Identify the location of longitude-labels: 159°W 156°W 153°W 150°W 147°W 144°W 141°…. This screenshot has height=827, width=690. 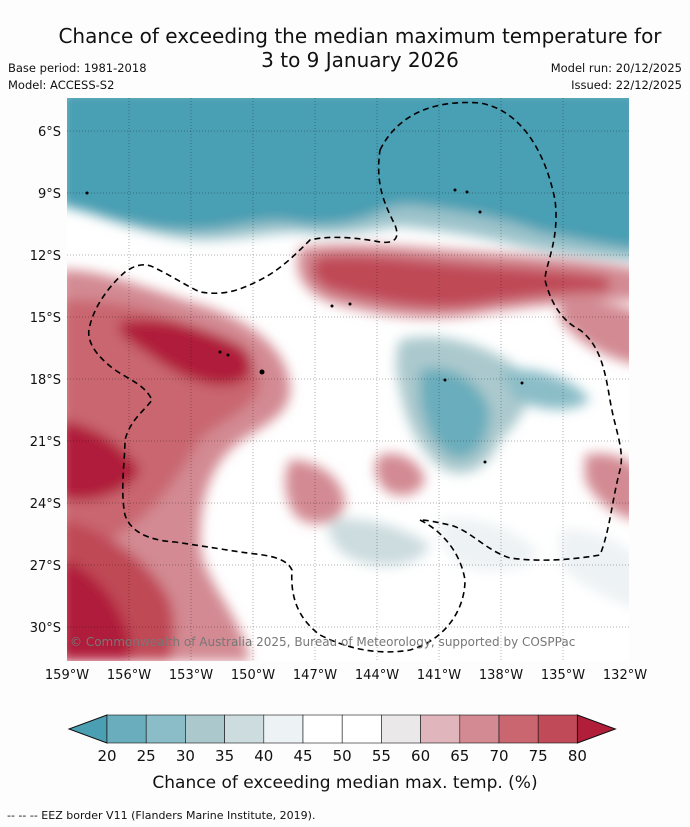
(346, 675).